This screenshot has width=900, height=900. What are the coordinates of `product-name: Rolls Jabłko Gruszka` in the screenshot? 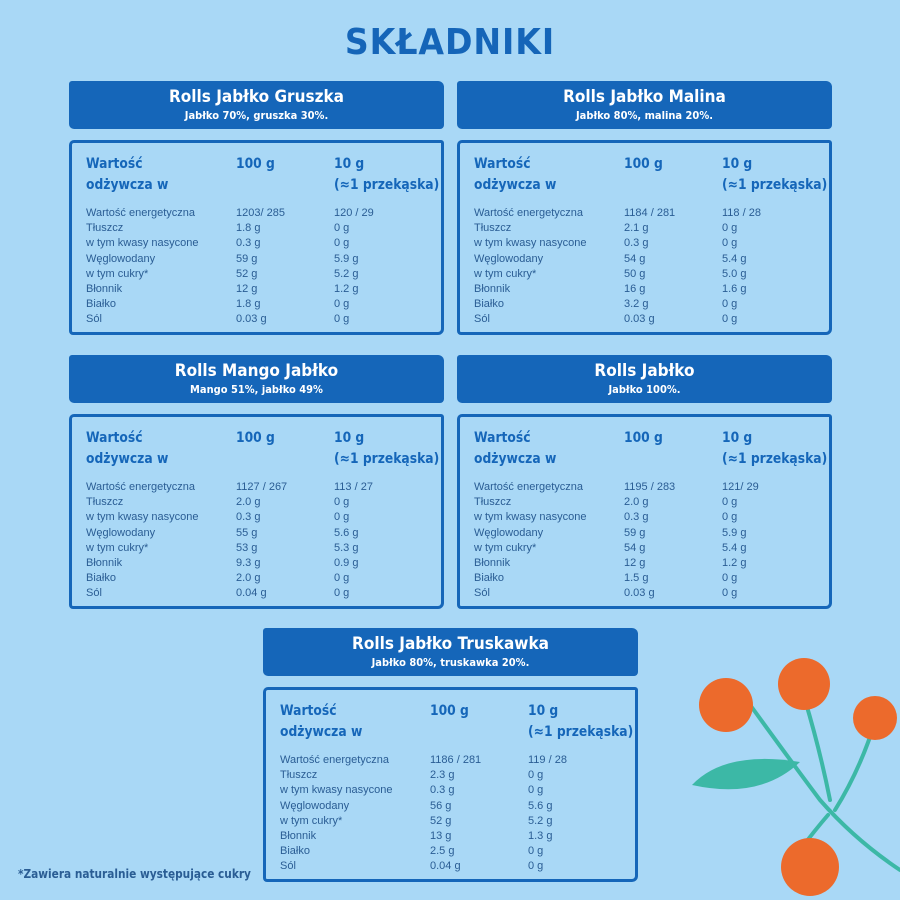 It's located at (256, 97).